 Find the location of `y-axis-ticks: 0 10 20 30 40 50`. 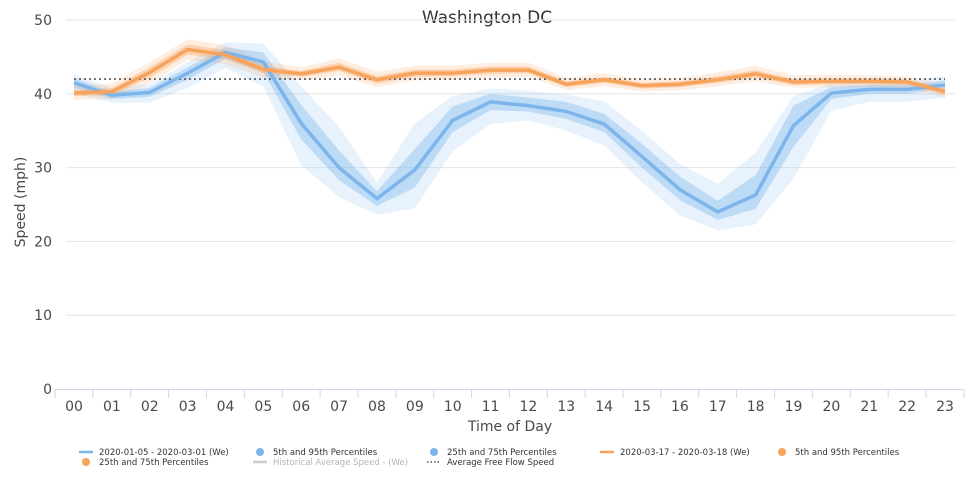

y-axis-ticks: 0 10 20 30 40 50 is located at coordinates (43, 205).